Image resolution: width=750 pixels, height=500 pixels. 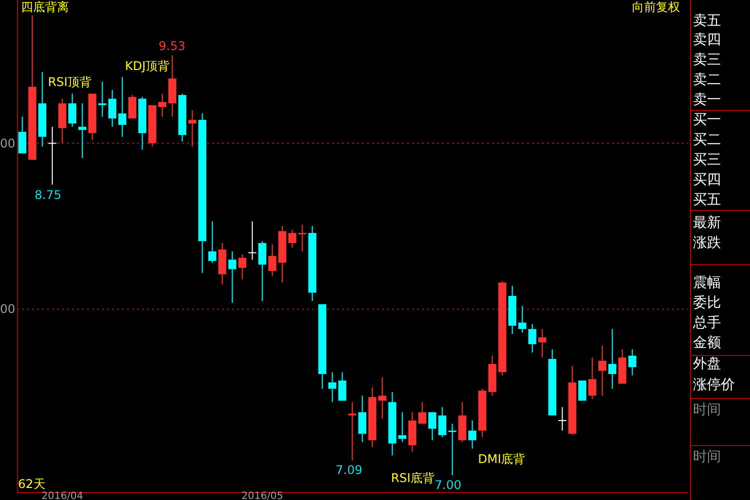 What do you see at coordinates (172, 46) in the screenshot?
I see `annotation: 9.53` at bounding box center [172, 46].